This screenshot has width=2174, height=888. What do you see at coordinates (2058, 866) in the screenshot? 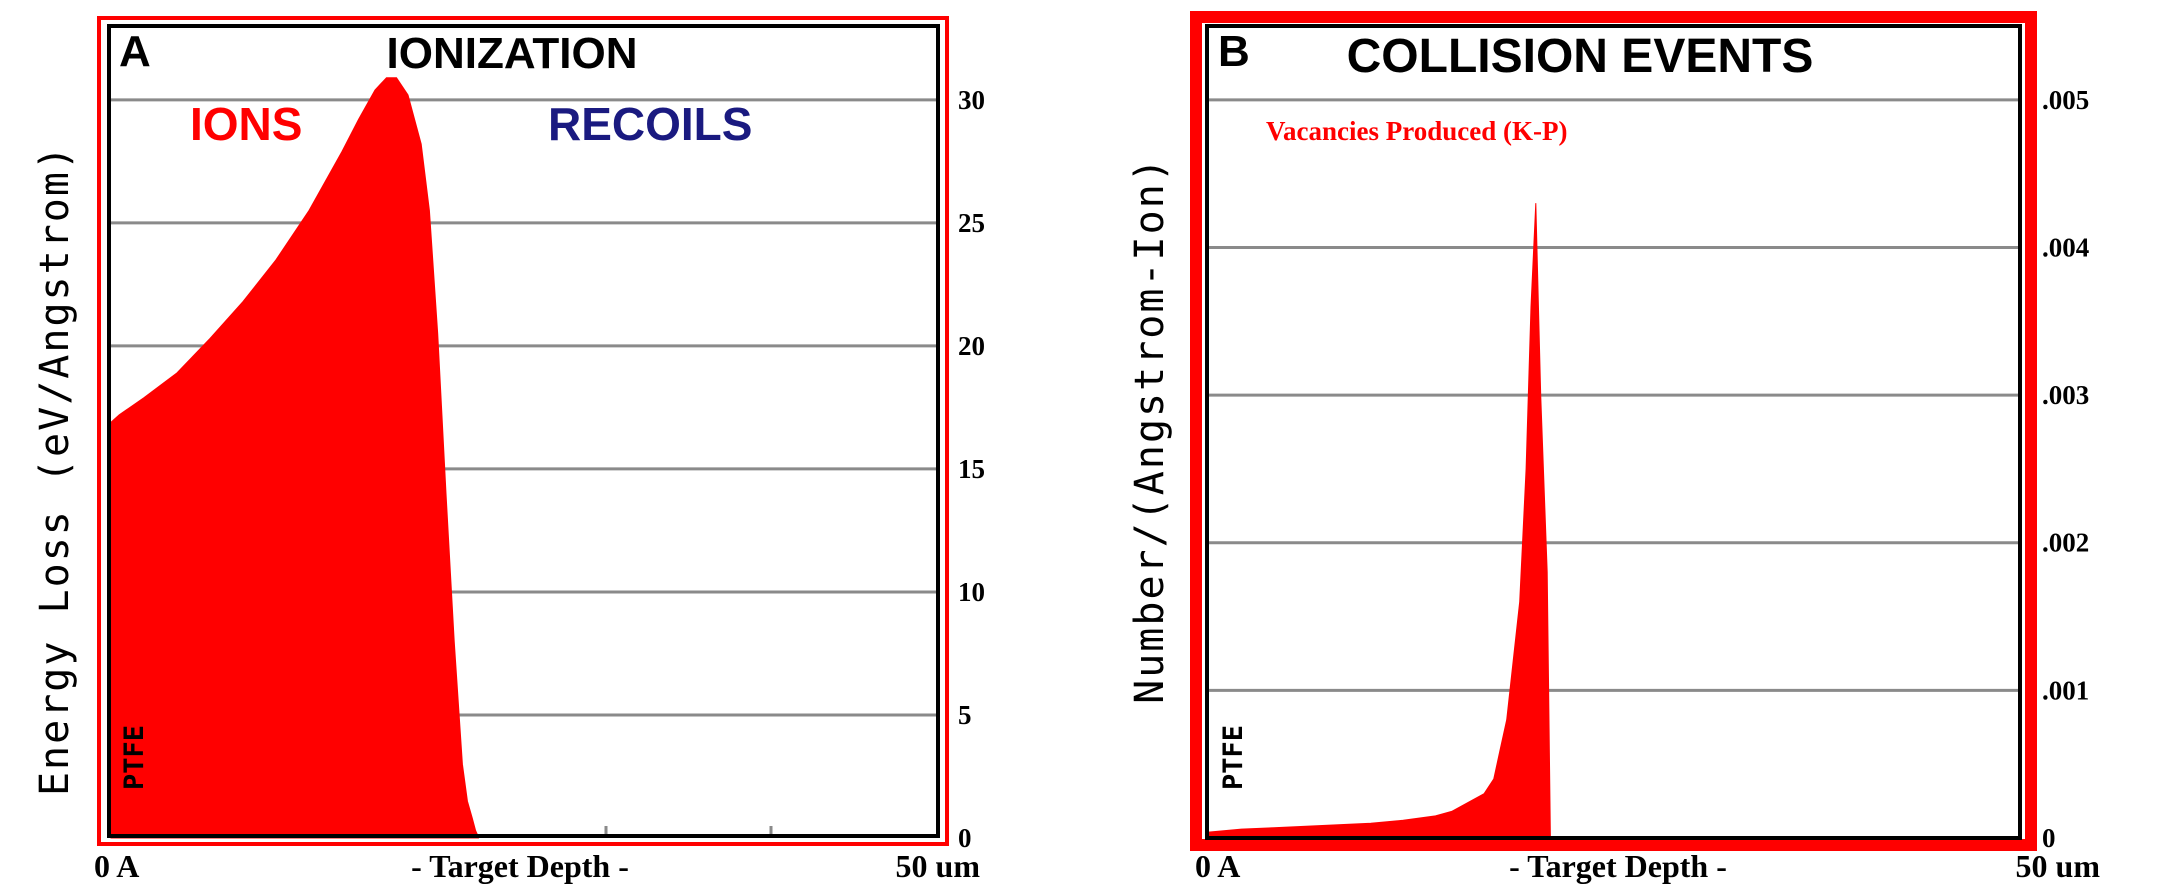
I see `panel-b-x-end: 50 um` at bounding box center [2058, 866].